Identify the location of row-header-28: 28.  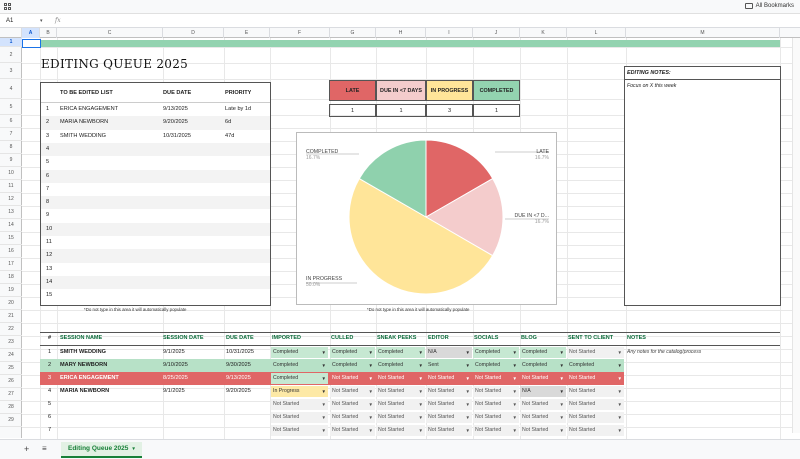
(11, 407).